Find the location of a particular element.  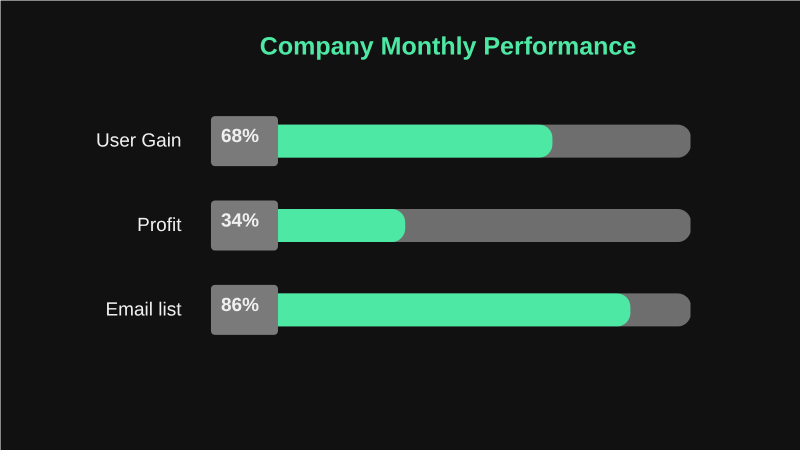

y-tick-label: Email list is located at coordinates (143, 309).